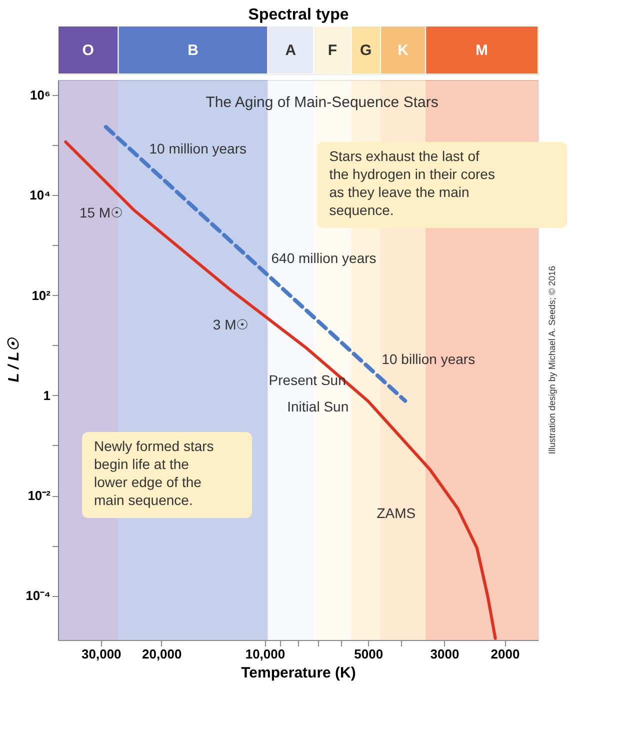 This screenshot has width=625, height=742. I want to click on annotation: 15 M☉, so click(101, 212).